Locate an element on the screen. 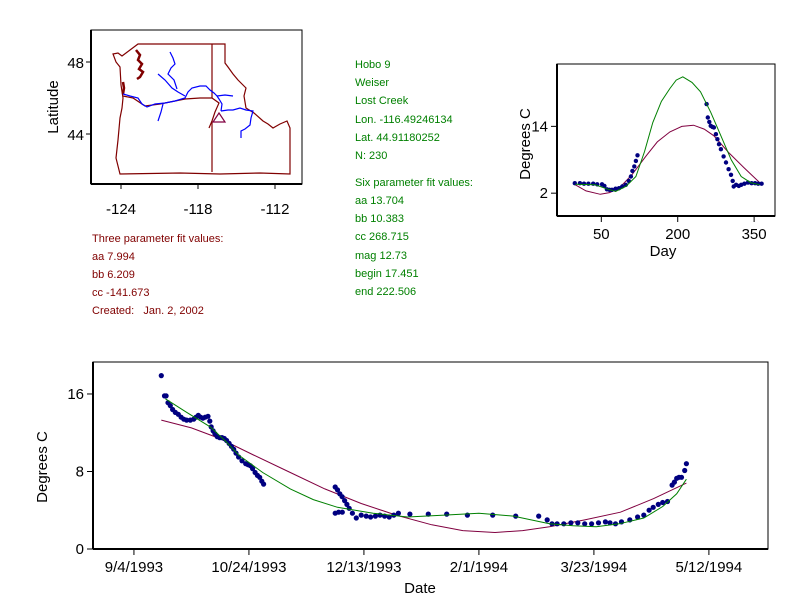  six-param-fit-line is located at coordinates (426, 463).